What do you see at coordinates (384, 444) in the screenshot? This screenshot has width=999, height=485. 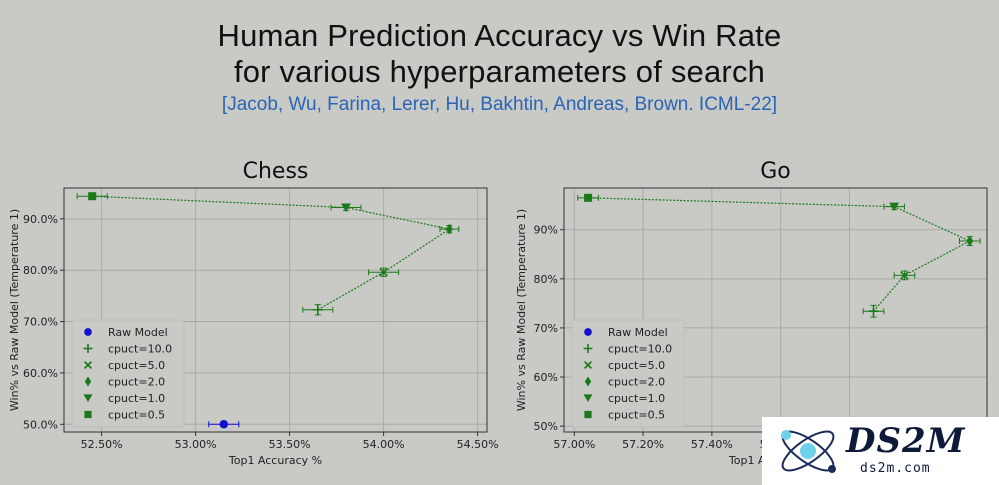 I see `x-tick-label: 54.00%` at bounding box center [384, 444].